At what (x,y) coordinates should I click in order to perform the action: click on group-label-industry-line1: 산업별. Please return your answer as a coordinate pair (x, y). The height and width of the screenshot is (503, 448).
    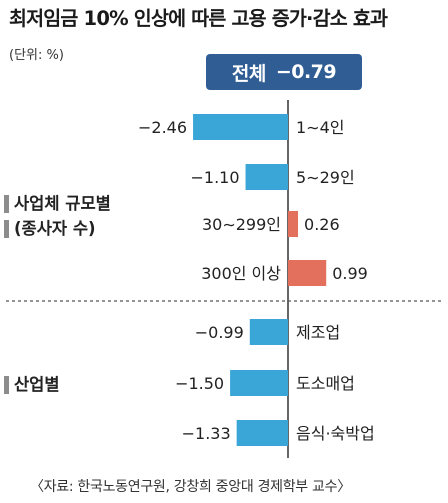
    Looking at the image, I should click on (37, 384).